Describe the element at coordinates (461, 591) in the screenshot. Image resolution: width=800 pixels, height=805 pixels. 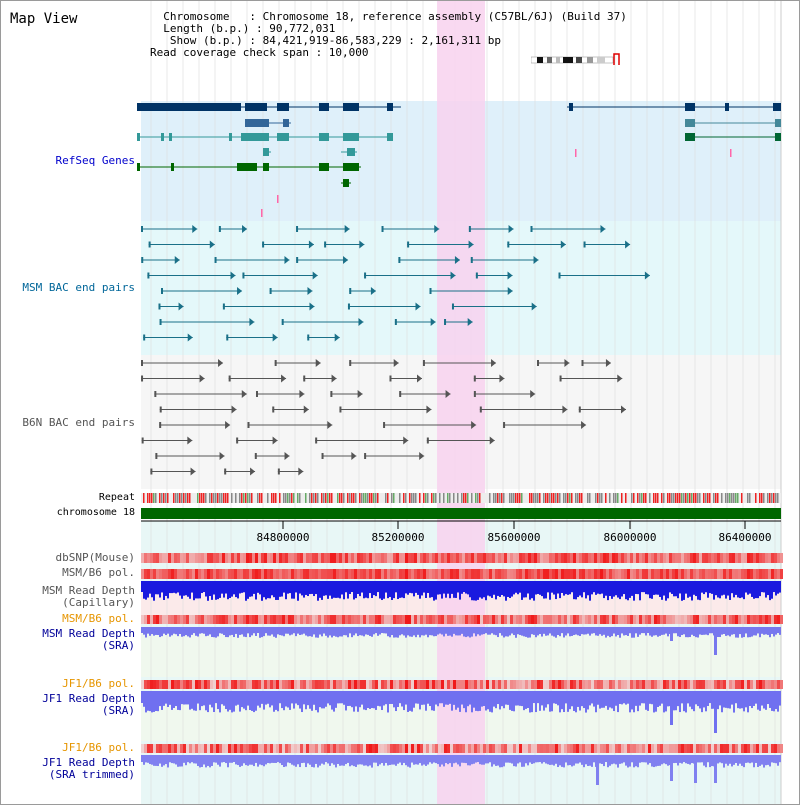
I see `depth-msm-capillary` at that location.